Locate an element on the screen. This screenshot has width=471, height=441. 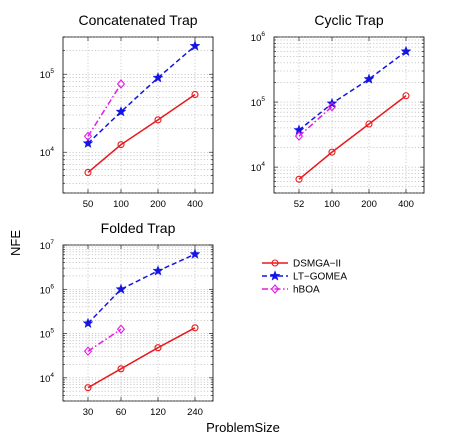
x-tick-label: 60 is located at coordinates (121, 412).